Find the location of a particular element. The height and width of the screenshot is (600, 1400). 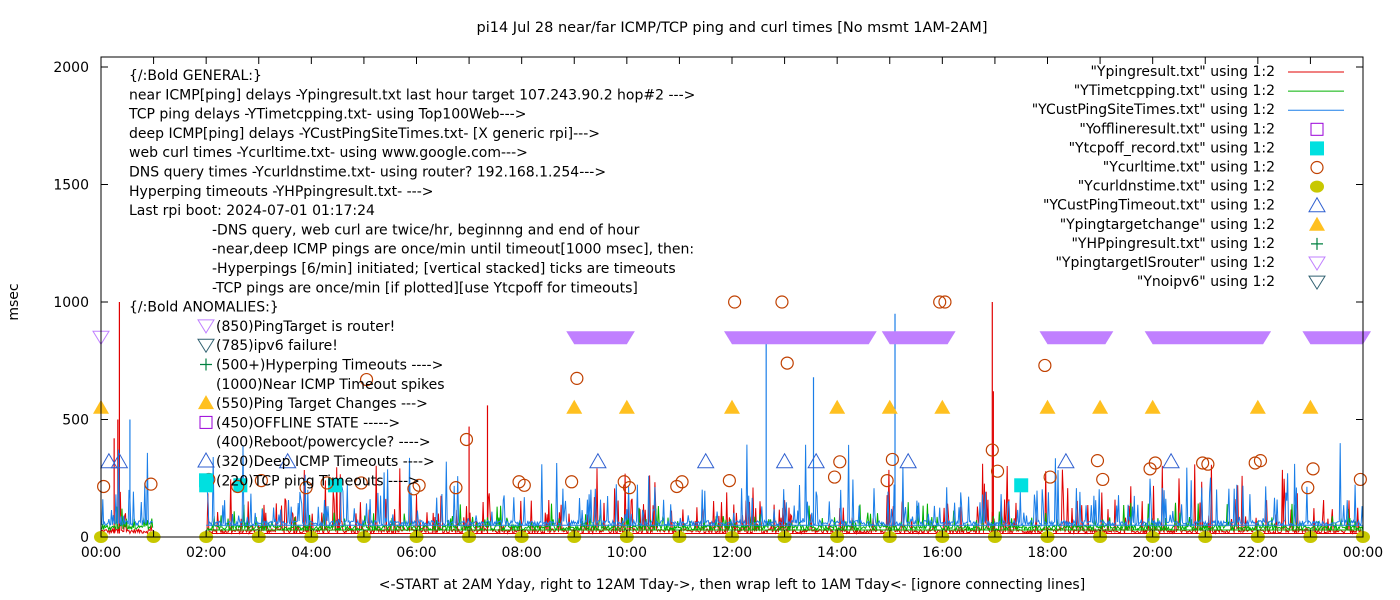

anomaly-text: (320)Deep ICMP Timeouts ----> is located at coordinates (325, 462).